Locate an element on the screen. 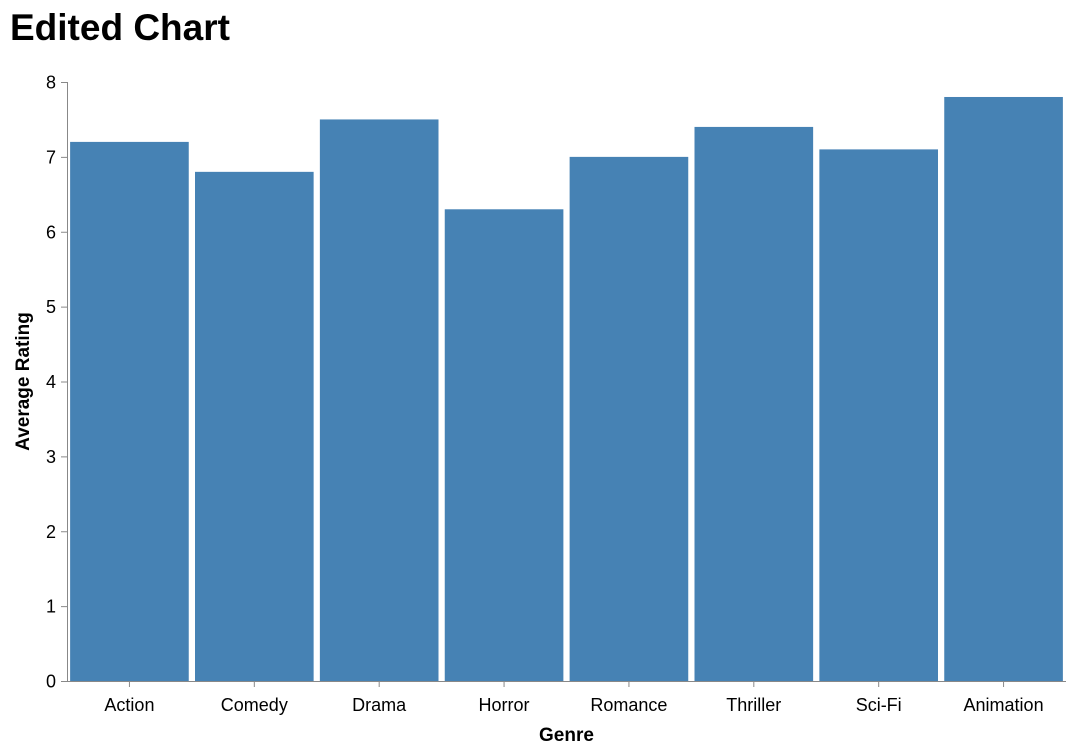 This screenshot has height=754, width=1076. y-axis: 0 1 2 3 4 5 6 7 8 is located at coordinates (57, 382).